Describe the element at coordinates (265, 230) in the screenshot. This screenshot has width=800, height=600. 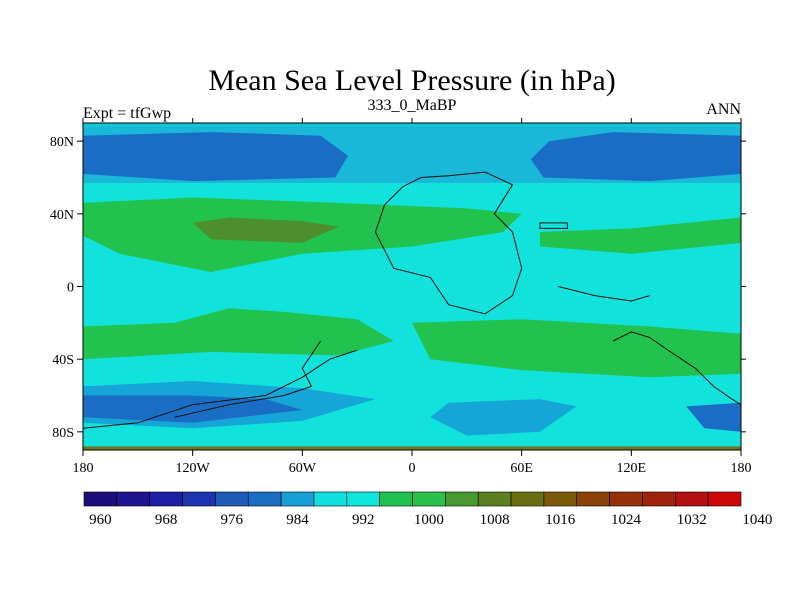
I see `region-north-high-core` at that location.